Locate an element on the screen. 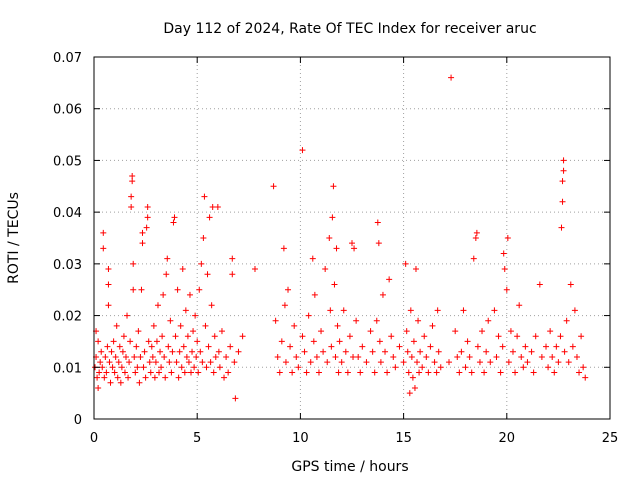  y-tick-label: 0.07 is located at coordinates (67, 58).